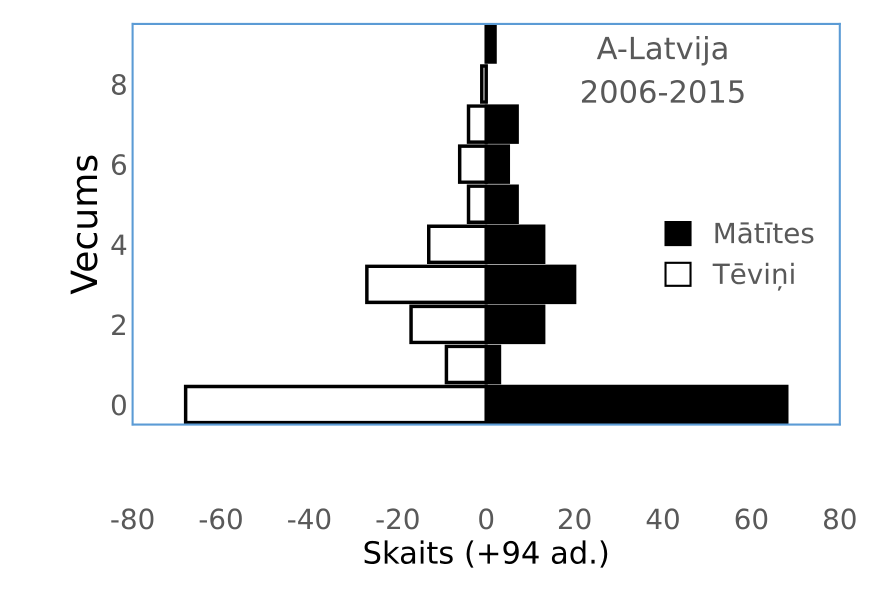 This screenshot has width=884, height=598. I want to click on x-tick-label: 0, so click(486, 519).